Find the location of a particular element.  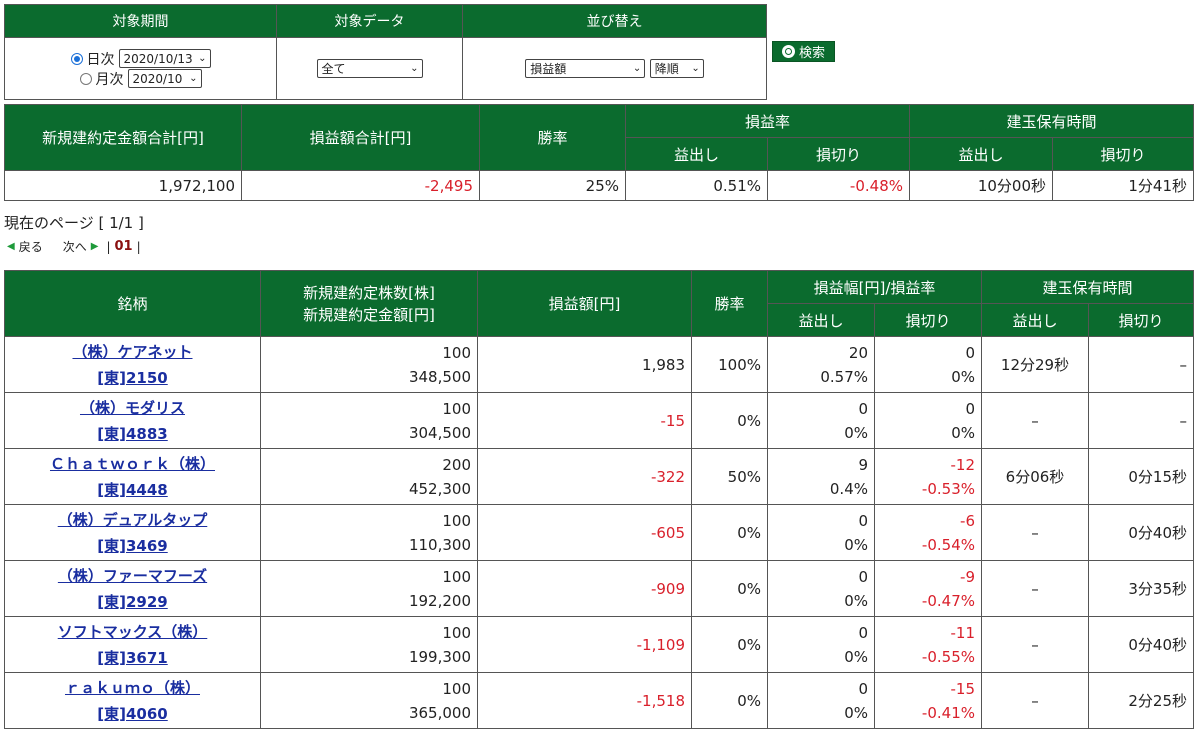

shares-value: 200 is located at coordinates (456, 464).